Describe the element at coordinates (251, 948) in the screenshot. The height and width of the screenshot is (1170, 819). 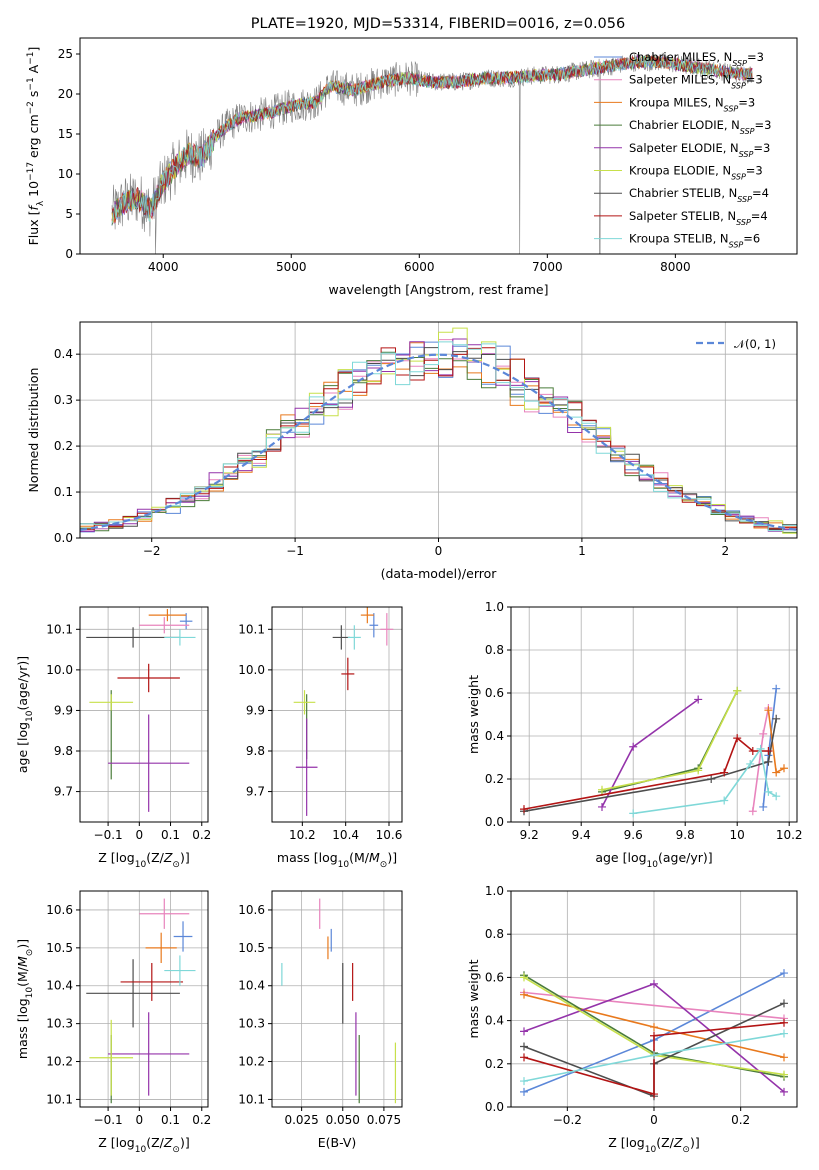
I see `y-tick-label: 10.5` at that location.